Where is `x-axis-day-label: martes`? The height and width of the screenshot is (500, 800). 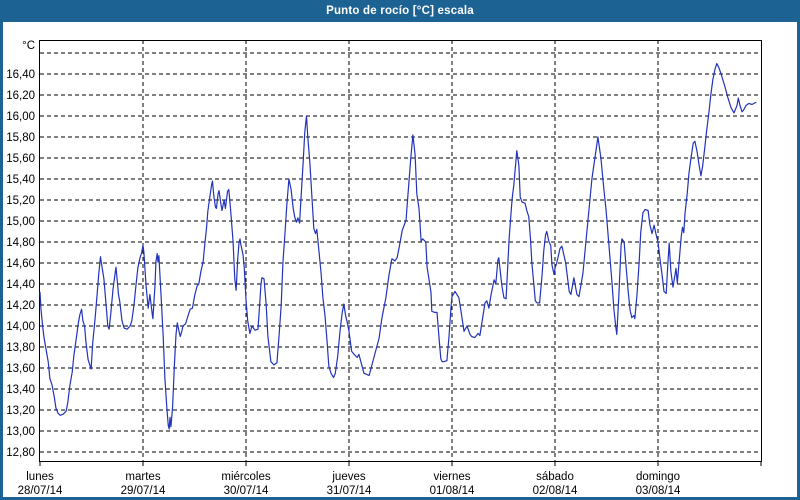 x-axis-day-label: martes is located at coordinates (142, 477).